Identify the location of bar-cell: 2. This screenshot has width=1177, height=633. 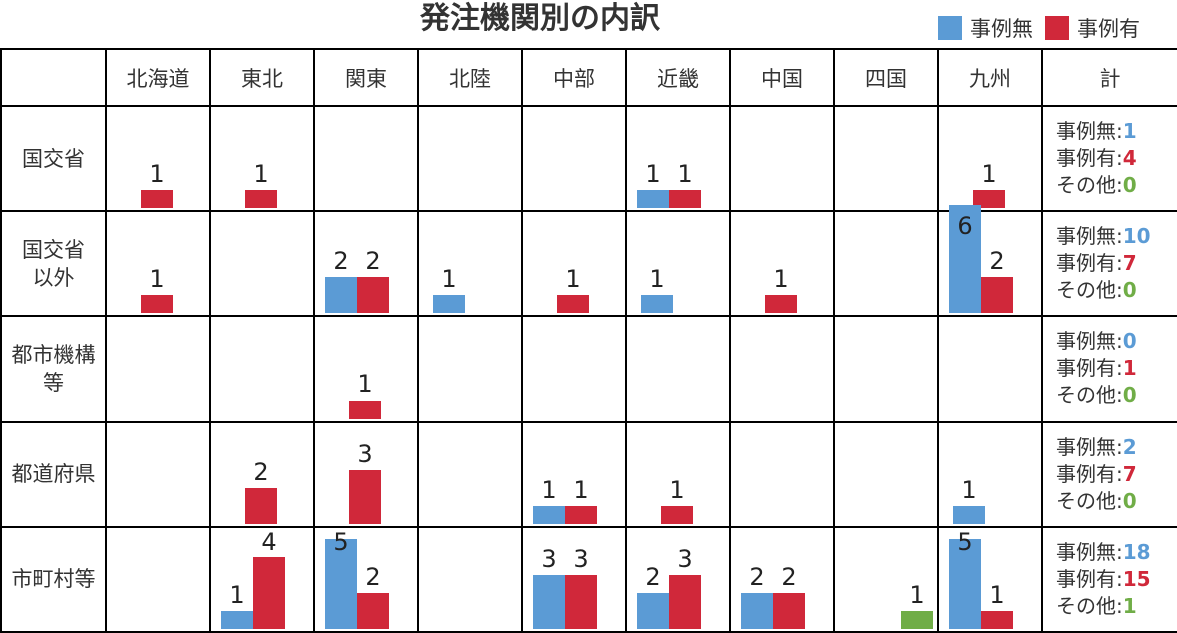
(262, 474).